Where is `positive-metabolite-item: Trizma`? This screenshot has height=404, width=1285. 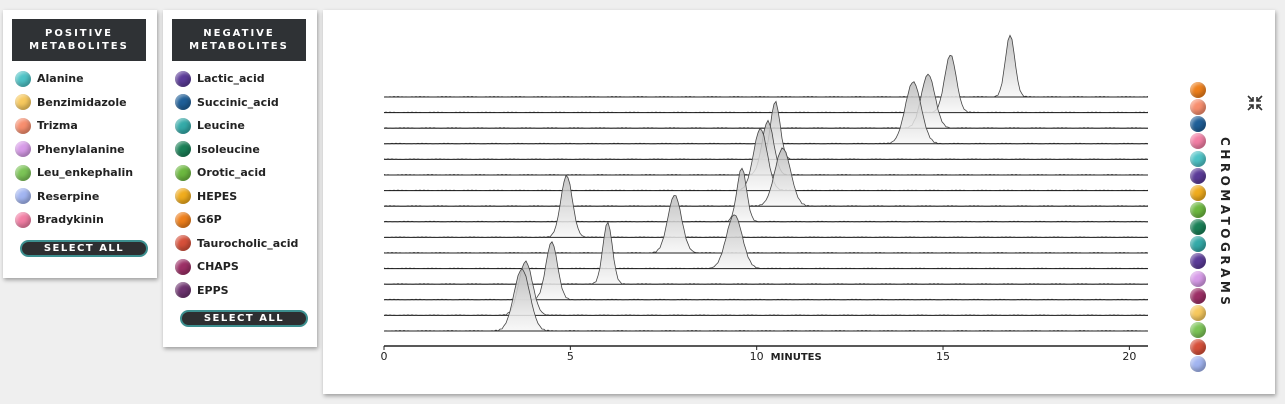 positive-metabolite-item: Trizma is located at coordinates (74, 126).